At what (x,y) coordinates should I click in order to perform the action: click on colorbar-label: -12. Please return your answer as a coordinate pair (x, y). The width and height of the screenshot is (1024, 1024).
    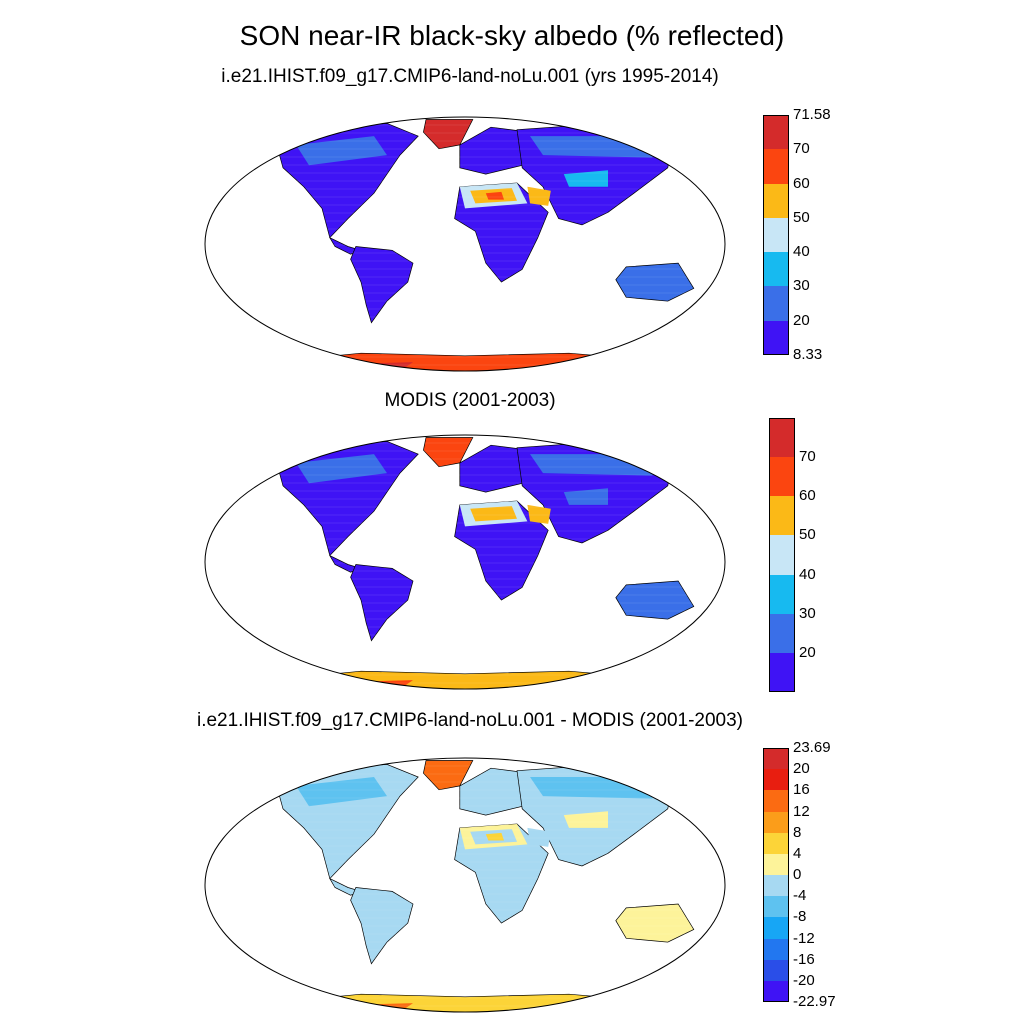
    Looking at the image, I should click on (804, 938).